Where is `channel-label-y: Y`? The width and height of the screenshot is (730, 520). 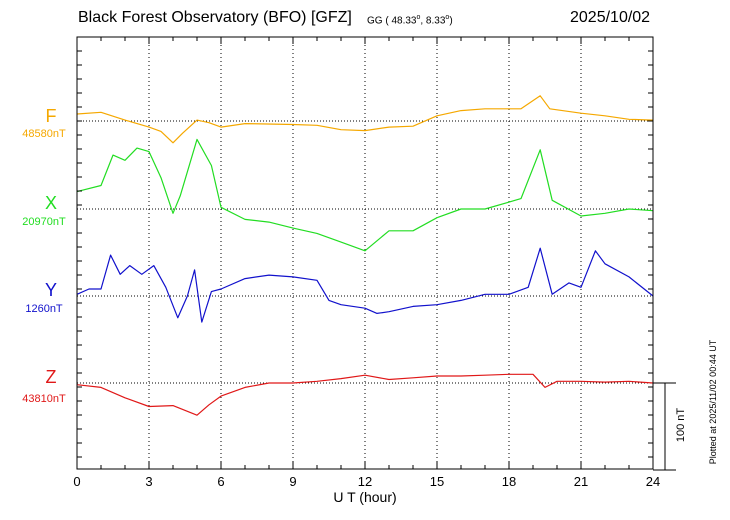
channel-label-y: Y is located at coordinates (51, 290).